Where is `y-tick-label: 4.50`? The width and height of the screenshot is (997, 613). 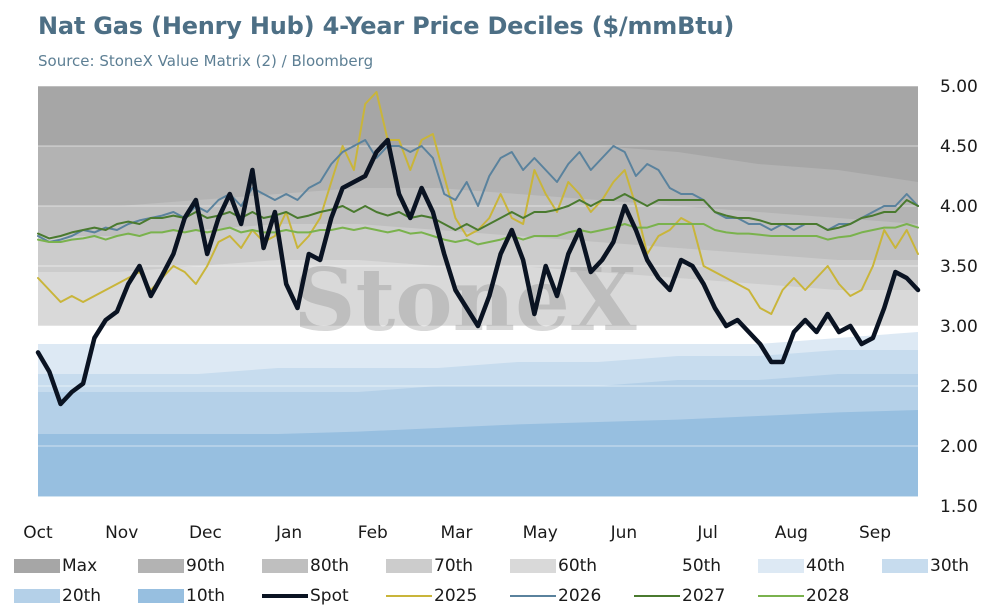 y-tick-label: 4.50 is located at coordinates (959, 147).